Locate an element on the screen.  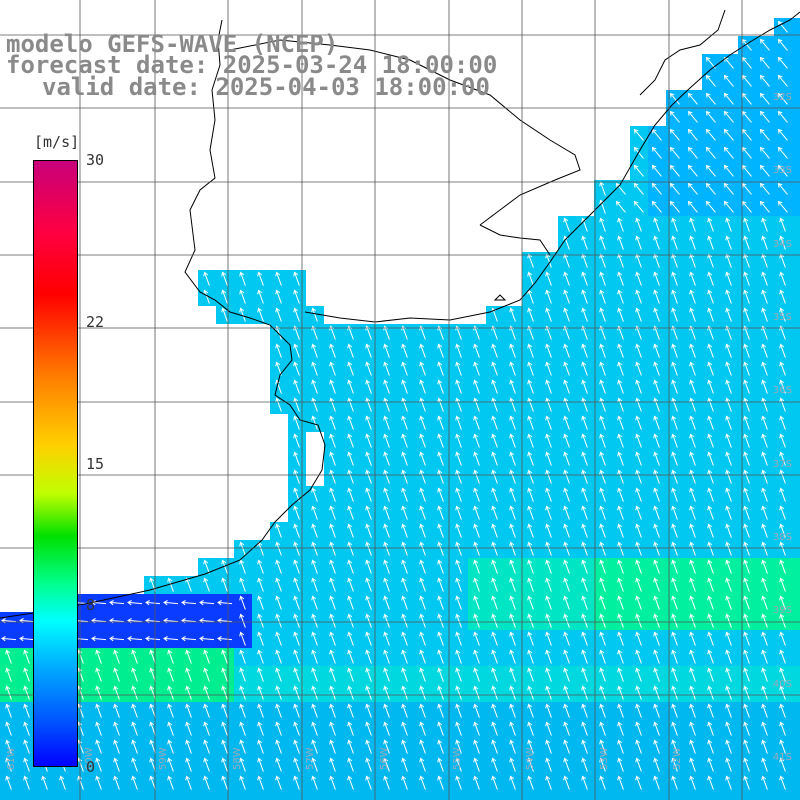
lat-label: 38S is located at coordinates (782, 537).